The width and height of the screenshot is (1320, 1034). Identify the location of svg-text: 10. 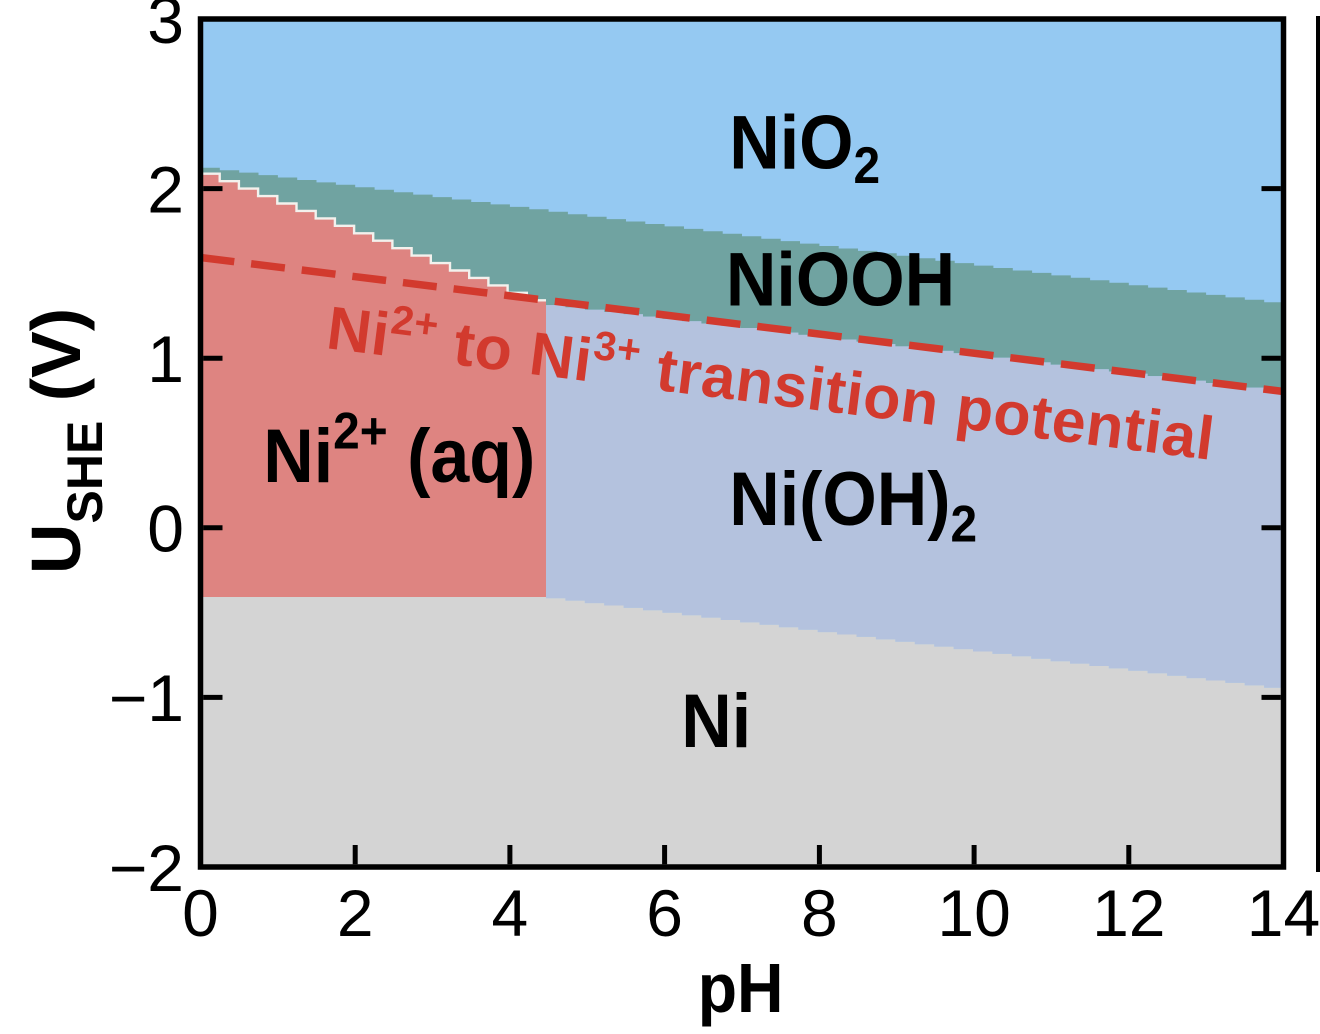
(973, 913).